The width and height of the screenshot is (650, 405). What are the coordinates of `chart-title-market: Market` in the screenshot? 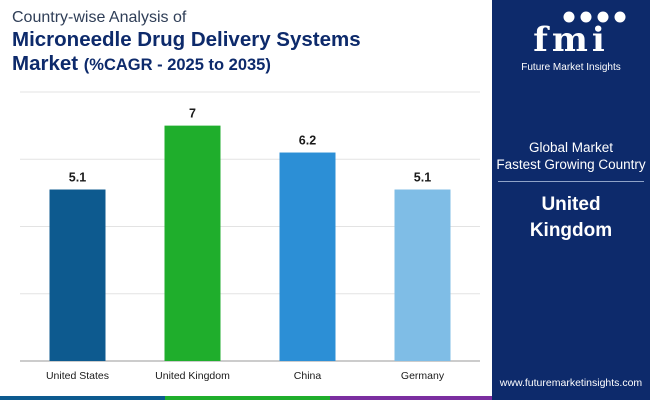 It's located at (45, 63).